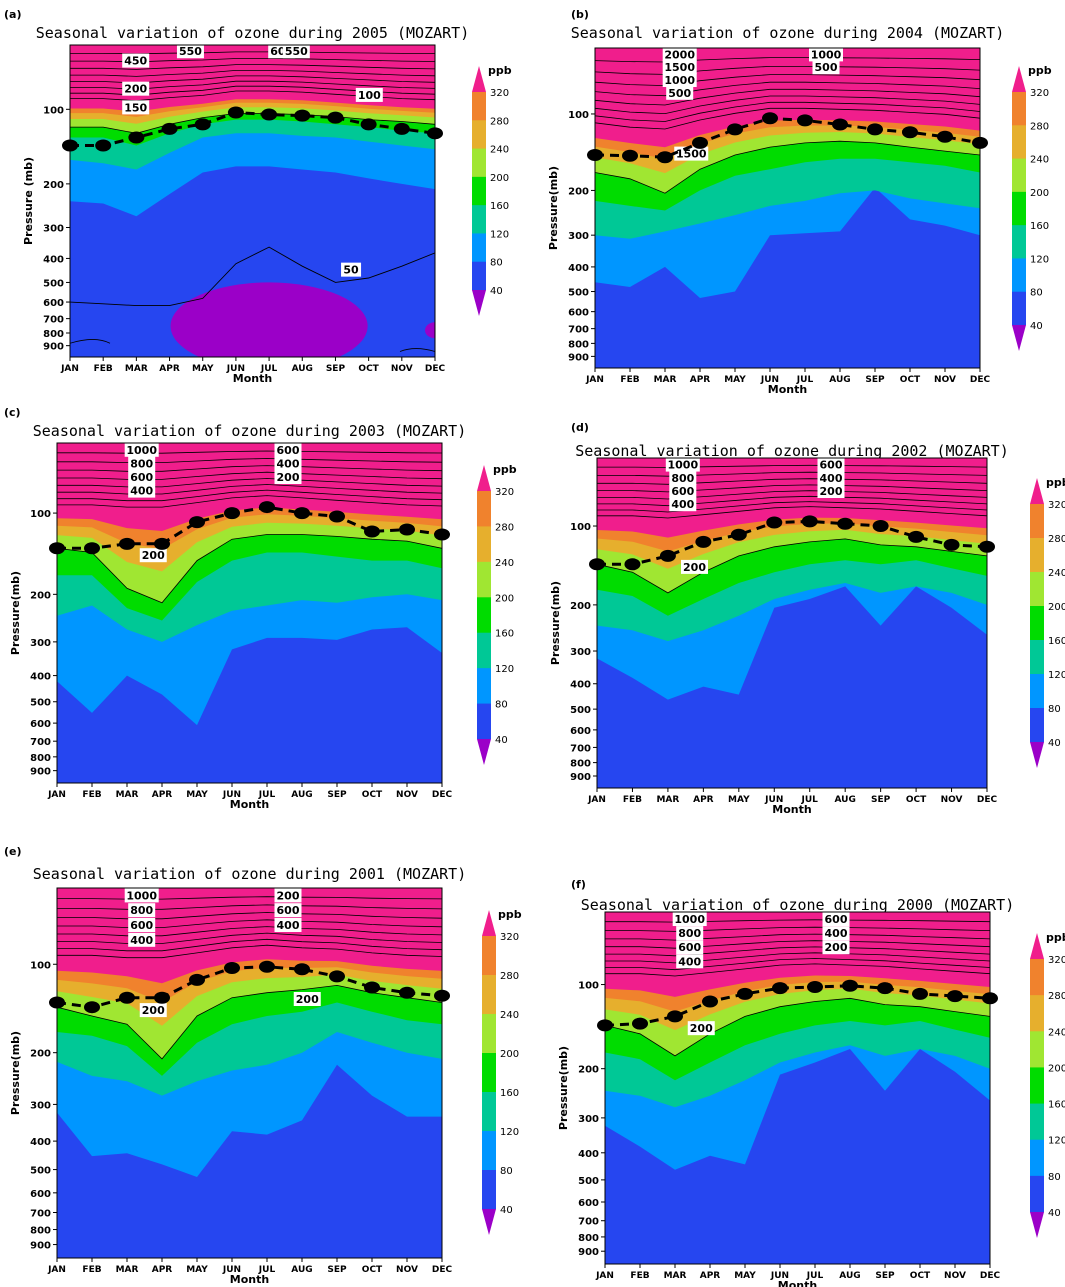 This screenshot has width=1065, height=1287. I want to click on y-tick-label: 500, so click(580, 710).